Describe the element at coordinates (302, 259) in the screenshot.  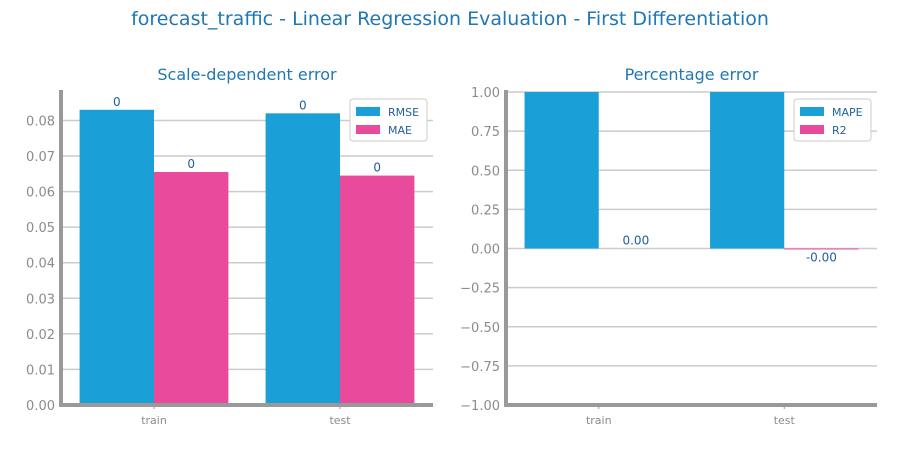
I see `bar-rmse-test` at that location.